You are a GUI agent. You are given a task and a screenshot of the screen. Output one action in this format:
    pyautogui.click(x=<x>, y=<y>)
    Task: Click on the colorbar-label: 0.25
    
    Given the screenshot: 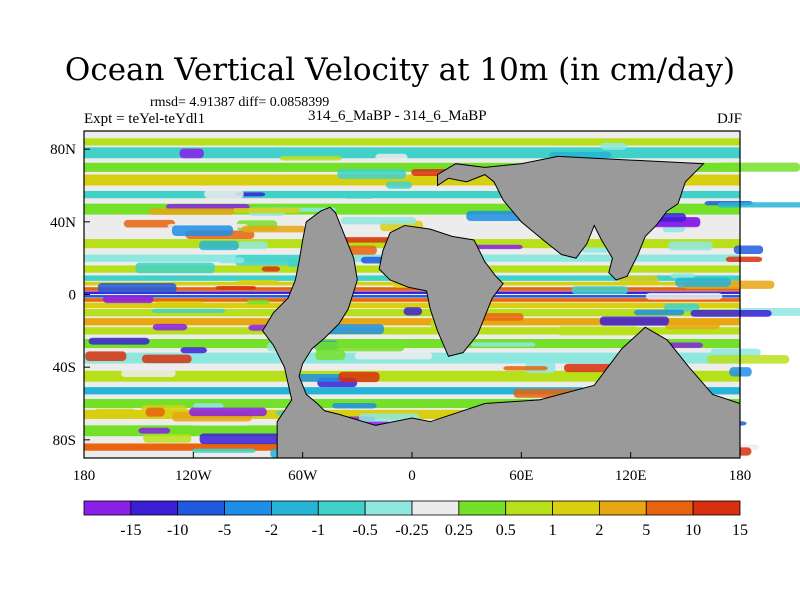 What is the action you would take?
    pyautogui.click(x=459, y=530)
    